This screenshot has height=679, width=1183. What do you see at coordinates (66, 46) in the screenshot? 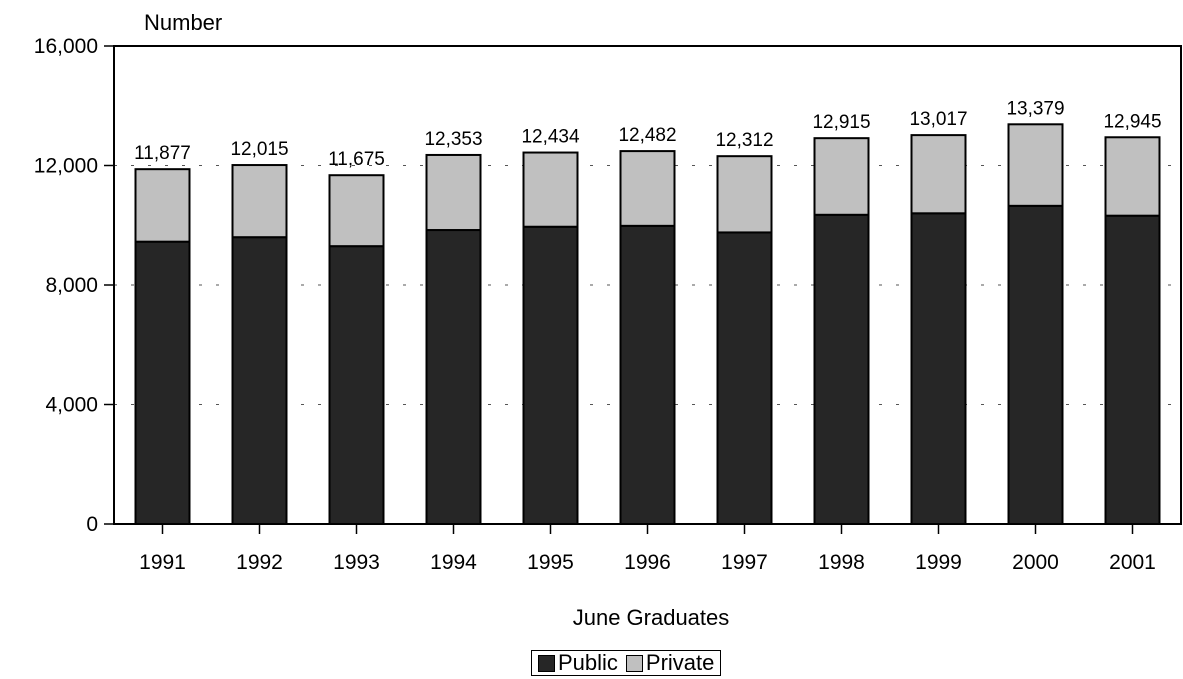
I see `y-tick-label: 16,000` at bounding box center [66, 46].